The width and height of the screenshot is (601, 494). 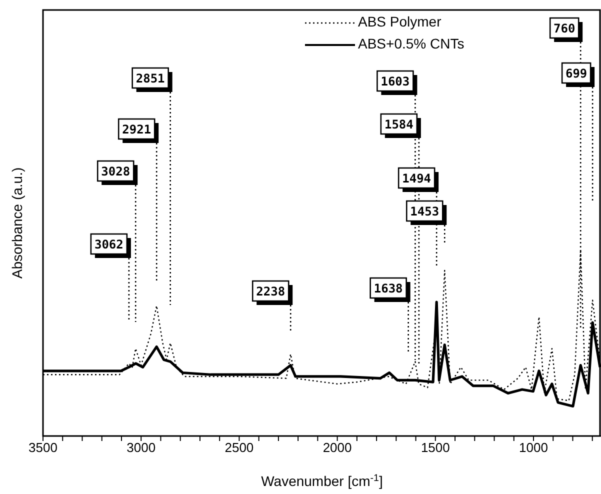 What do you see at coordinates (395, 81) in the screenshot?
I see `ref-line-label: 1603` at bounding box center [395, 81].